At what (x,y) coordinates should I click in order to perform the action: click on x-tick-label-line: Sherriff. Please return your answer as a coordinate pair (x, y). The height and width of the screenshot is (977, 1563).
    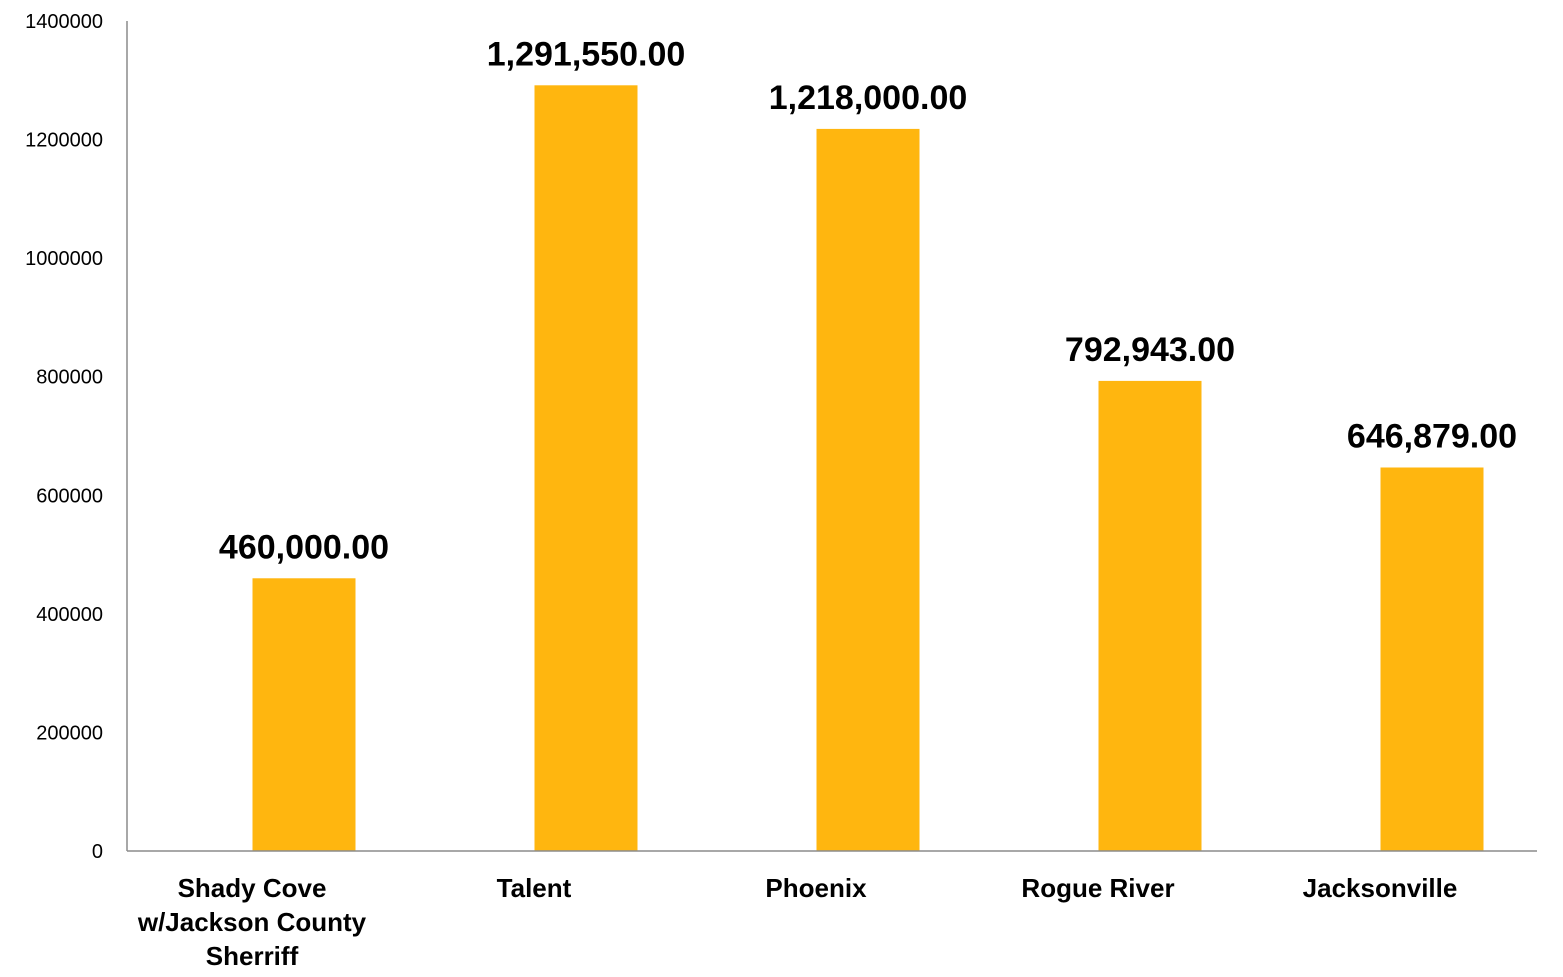
    Looking at the image, I should click on (252, 956).